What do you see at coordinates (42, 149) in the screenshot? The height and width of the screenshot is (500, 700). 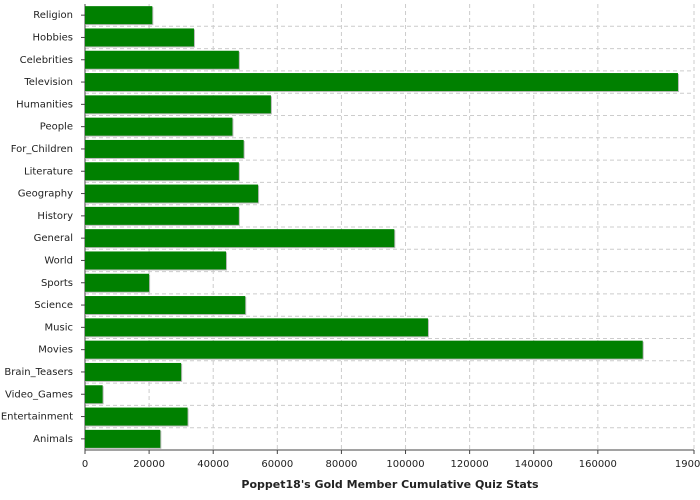 I see `y-tick-label: For_Children` at bounding box center [42, 149].